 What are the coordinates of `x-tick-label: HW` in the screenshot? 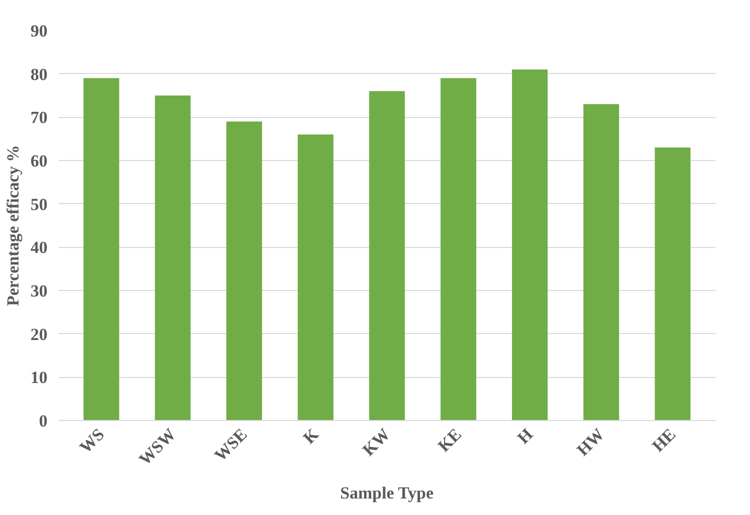 It's located at (590, 442).